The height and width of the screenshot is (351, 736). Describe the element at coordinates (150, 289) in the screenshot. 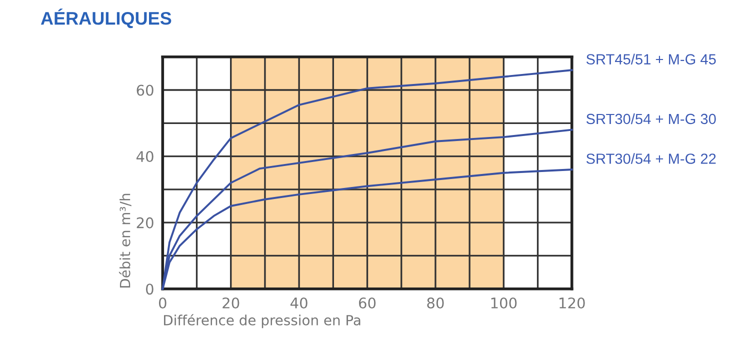

I see `y-tick-label: 0` at that location.